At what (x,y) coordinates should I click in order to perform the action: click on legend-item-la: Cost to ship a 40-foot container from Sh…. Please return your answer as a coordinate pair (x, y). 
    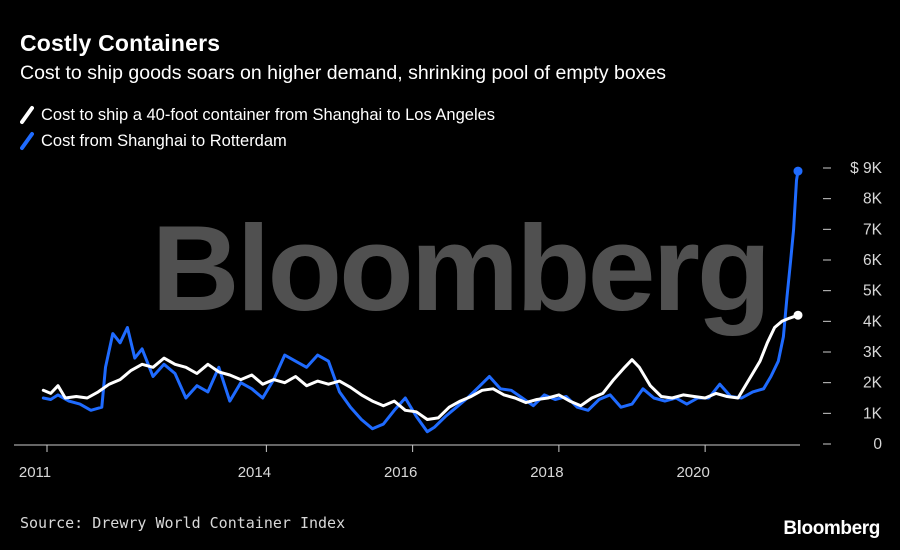
    Looking at the image, I should click on (257, 115).